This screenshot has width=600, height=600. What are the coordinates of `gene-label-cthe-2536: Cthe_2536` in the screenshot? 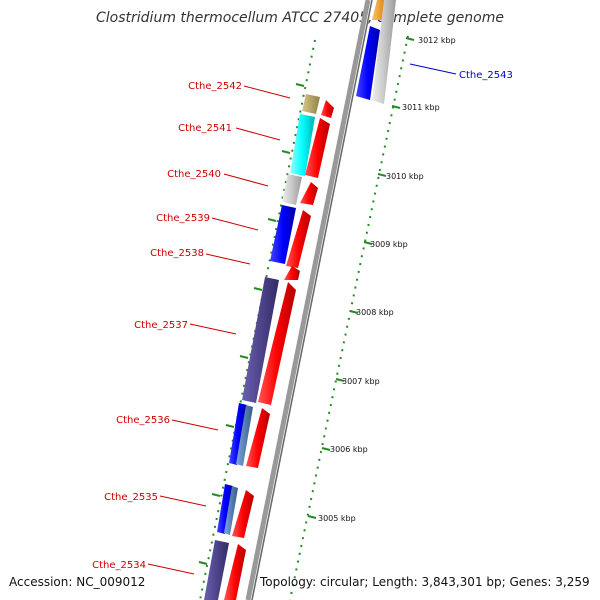 It's located at (143, 420).